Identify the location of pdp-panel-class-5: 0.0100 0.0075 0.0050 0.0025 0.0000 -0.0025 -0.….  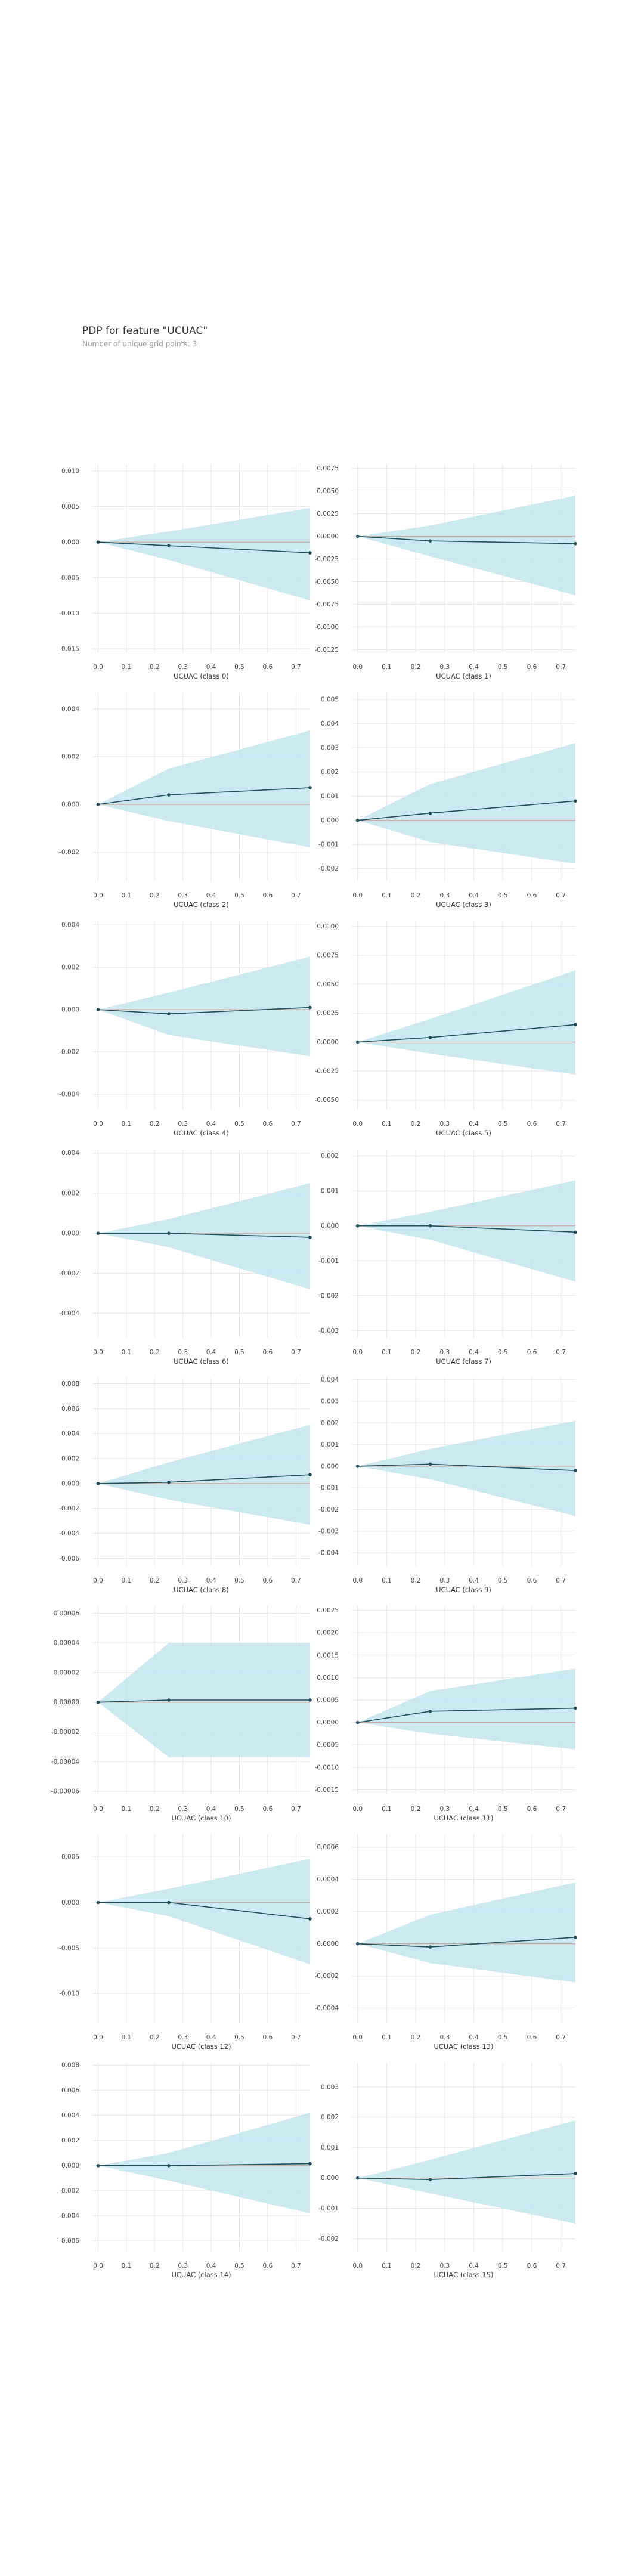
(446, 1029).